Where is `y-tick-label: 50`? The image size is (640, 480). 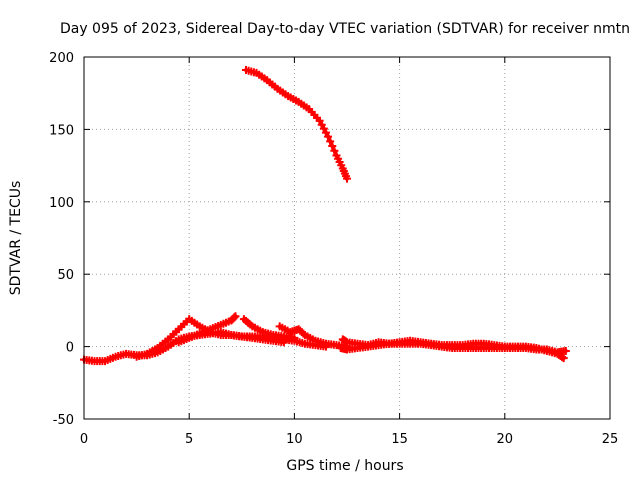 y-tick-label: 50 is located at coordinates (65, 275).